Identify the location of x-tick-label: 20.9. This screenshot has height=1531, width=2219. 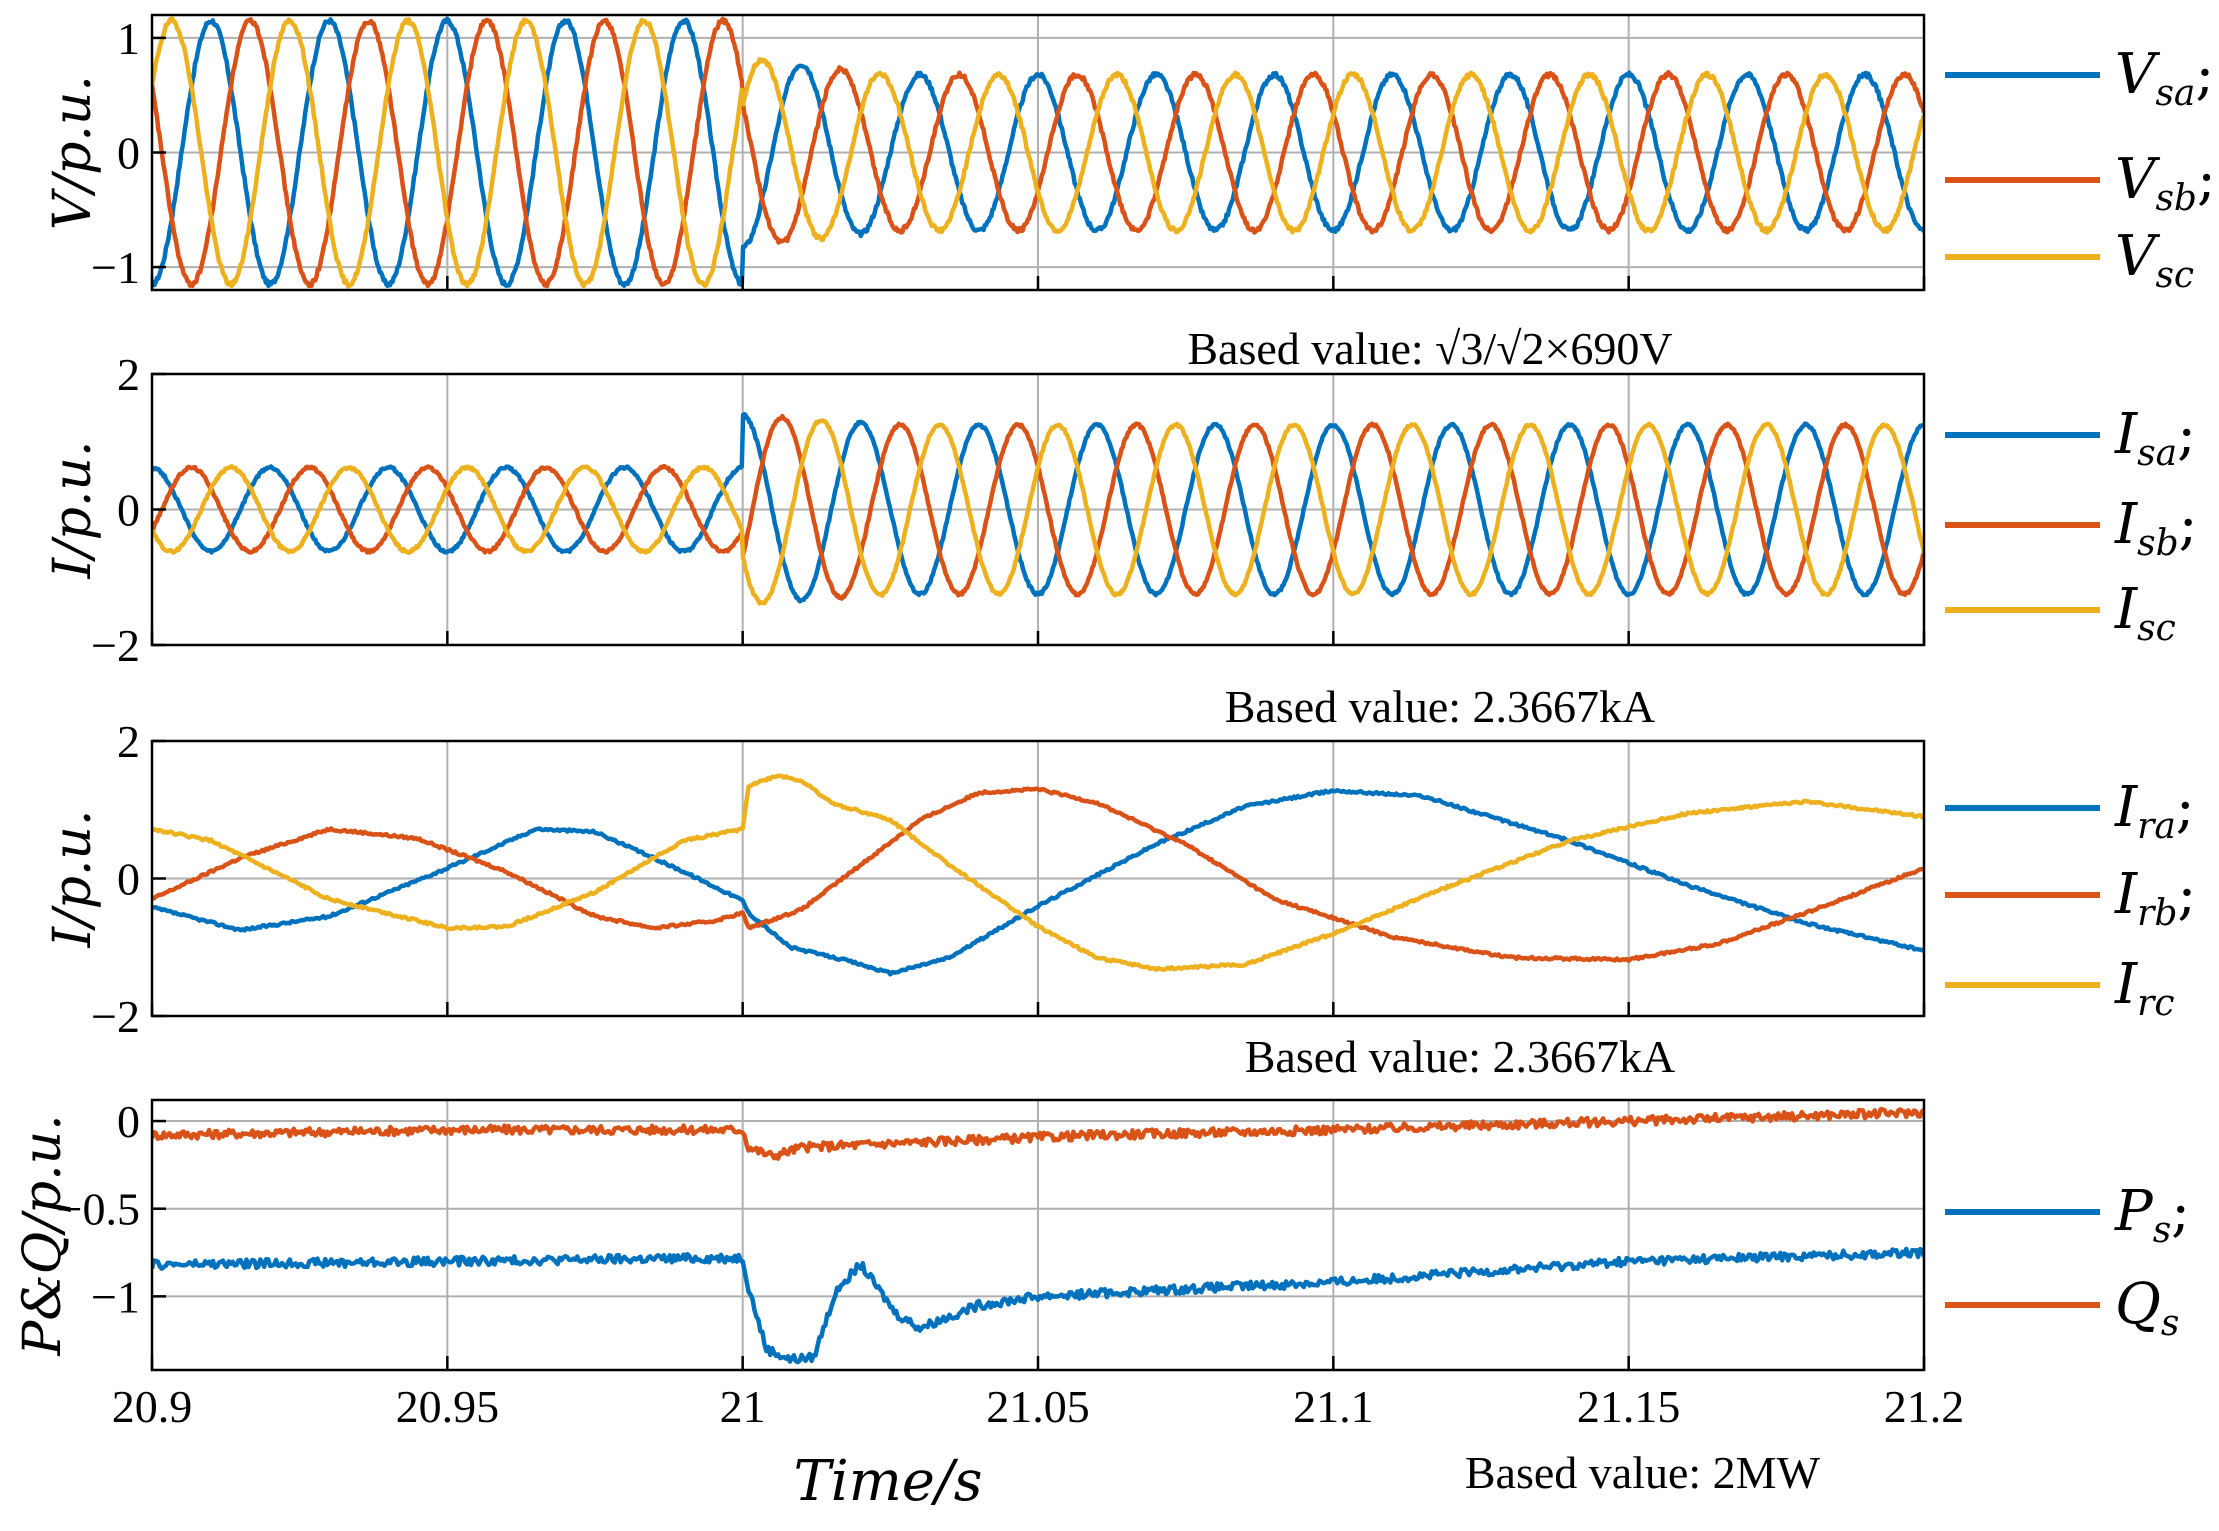
(152, 1406).